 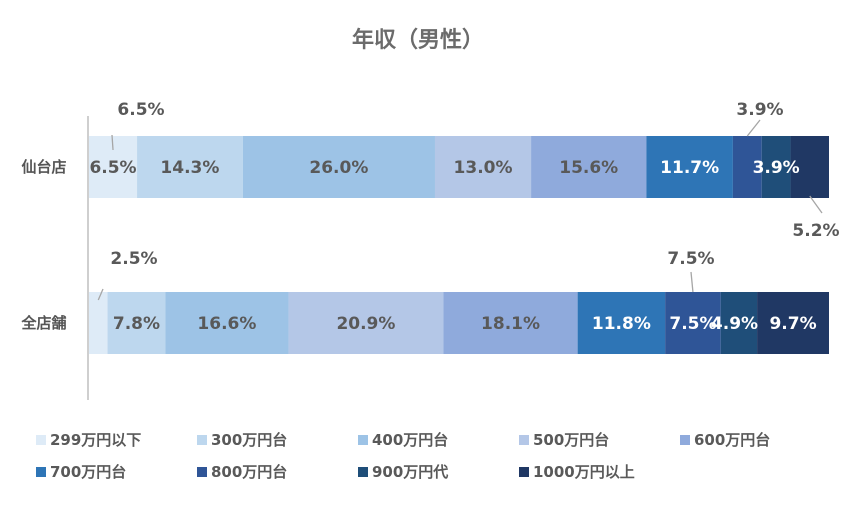 What do you see at coordinates (88, 472) in the screenshot?
I see `legend-label: 700万円台` at bounding box center [88, 472].